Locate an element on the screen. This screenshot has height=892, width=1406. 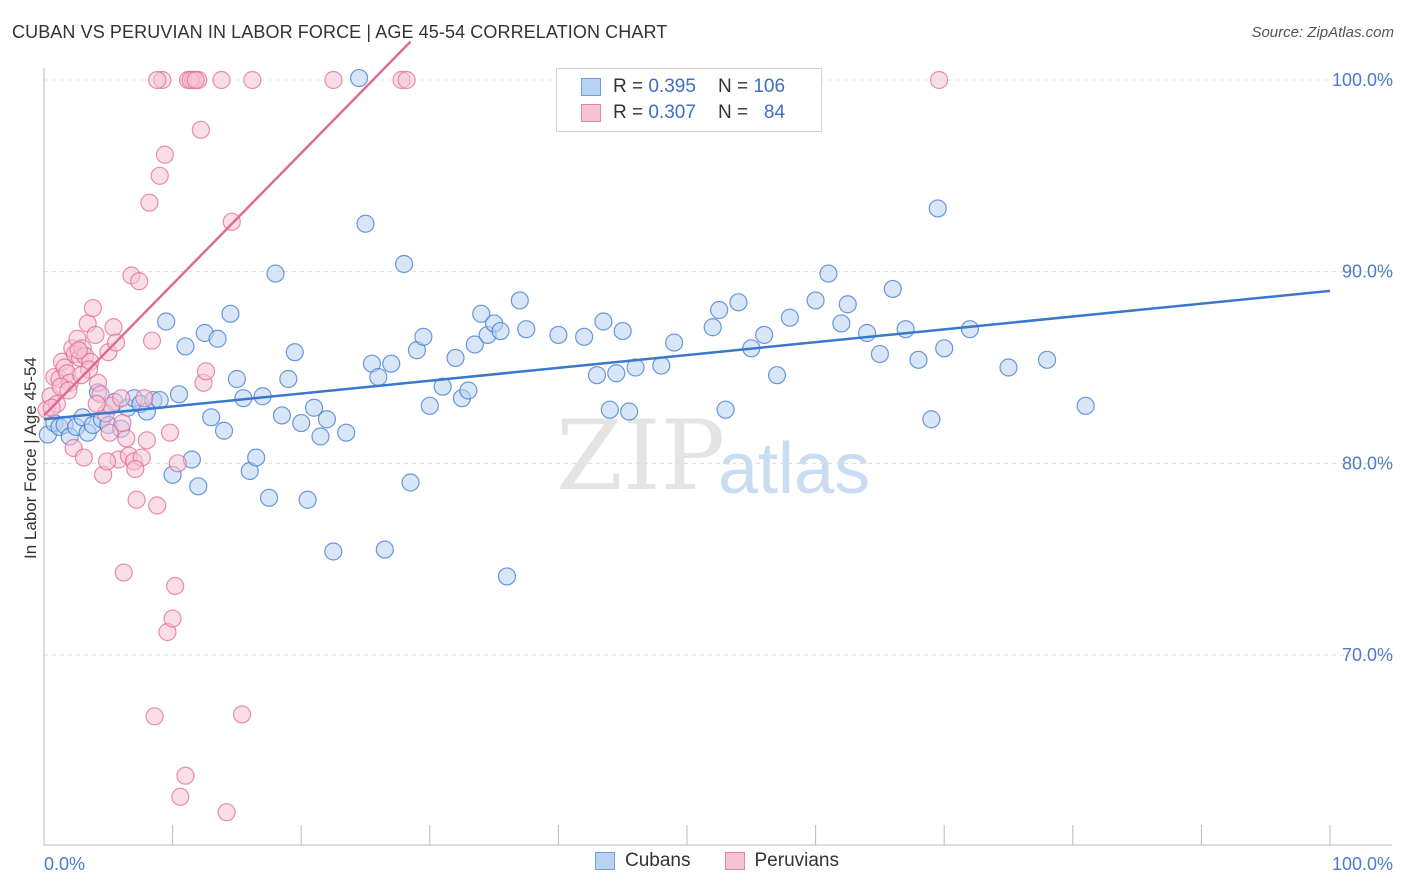
legend-item-peruvians: Peruvians is located at coordinates (781, 861).